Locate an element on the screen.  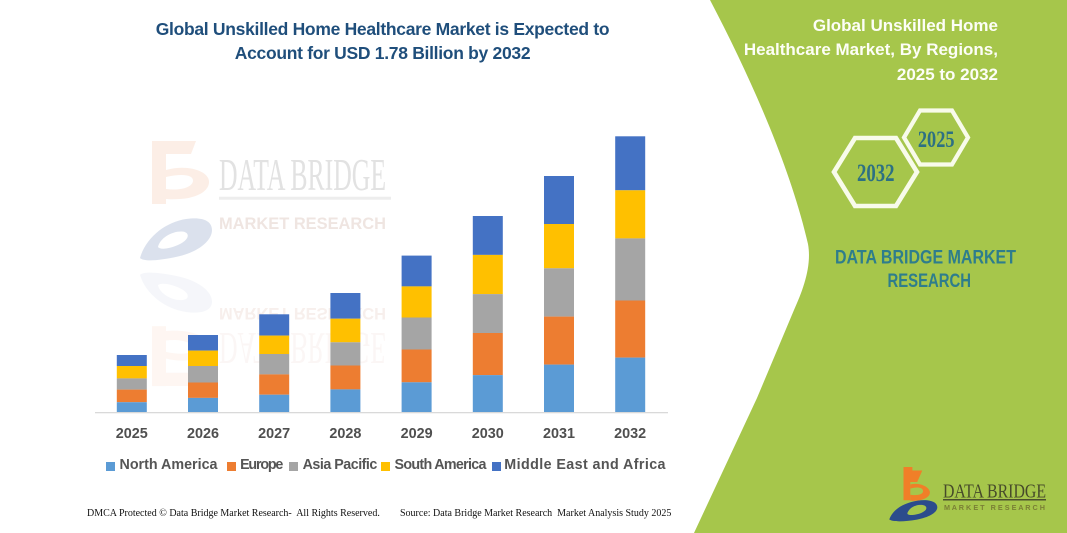
svg-text: RESEARCH is located at coordinates (930, 281).